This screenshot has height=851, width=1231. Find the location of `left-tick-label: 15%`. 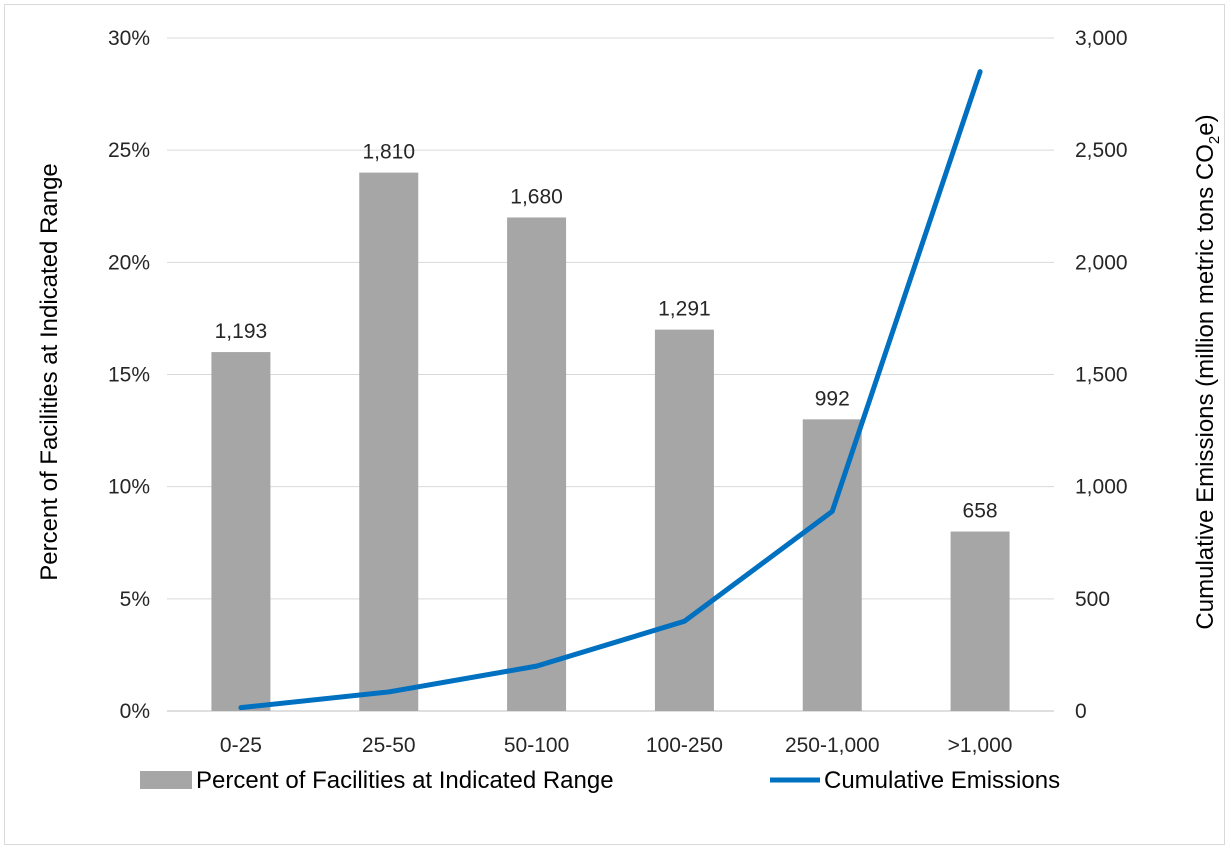

left-tick-label: 15% is located at coordinates (129, 375).